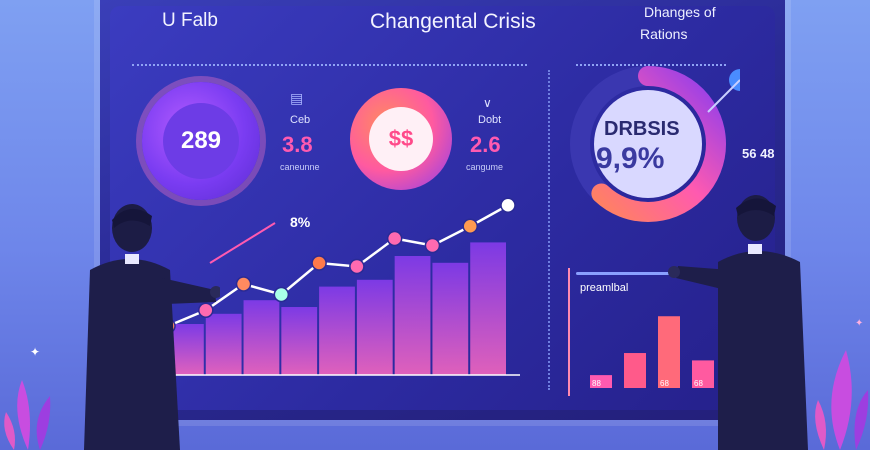  What do you see at coordinates (189, 291) in the screenshot?
I see `presenter-left-arm` at bounding box center [189, 291].